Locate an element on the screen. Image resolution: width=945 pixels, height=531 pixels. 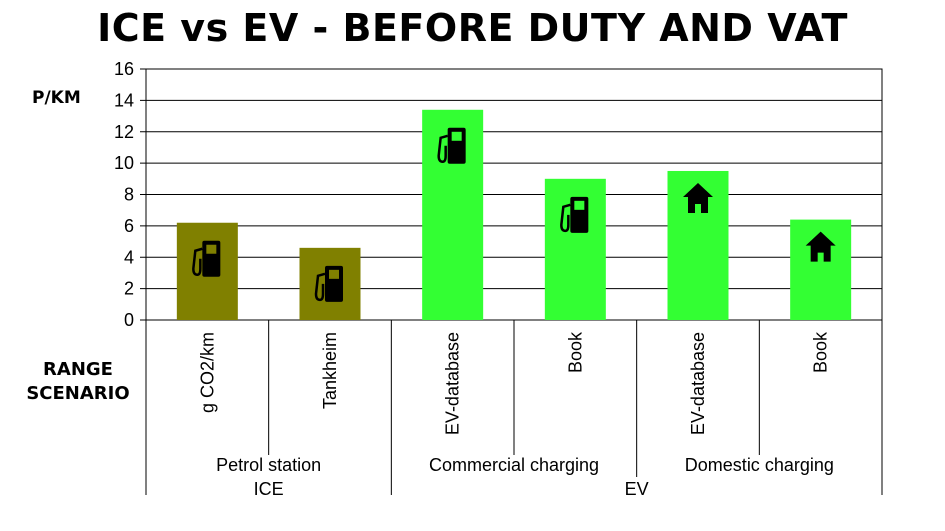
chart-title: ICE vs EV - BEFORE DUTY AND VAT is located at coordinates (472, 28).